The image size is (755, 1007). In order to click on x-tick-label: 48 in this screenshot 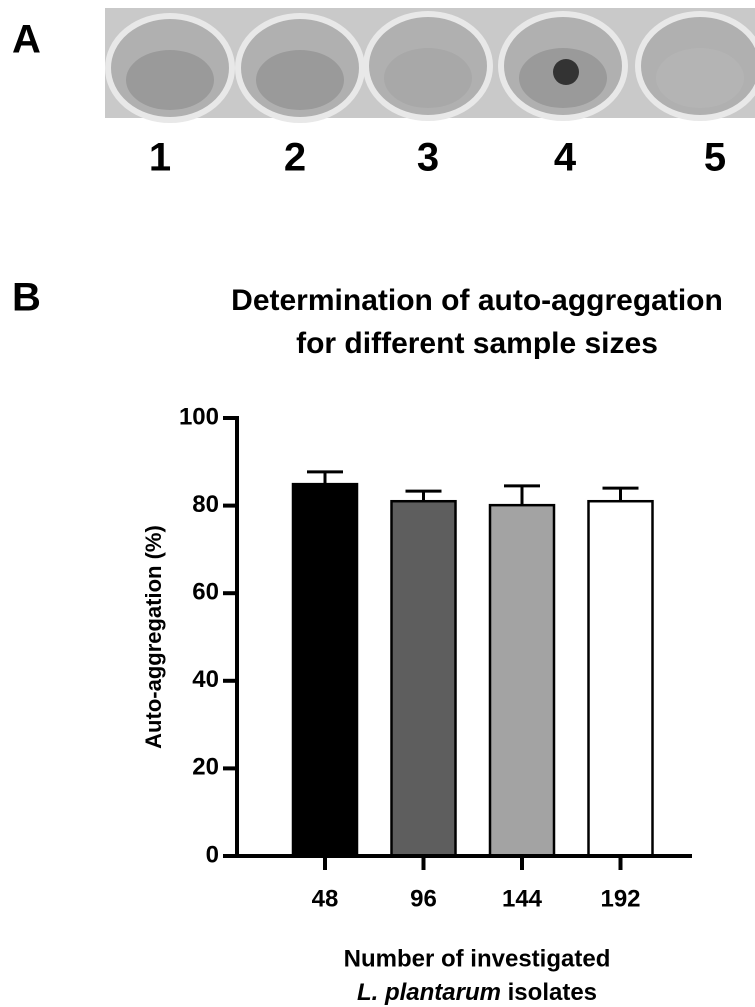, I will do `click(325, 898)`.